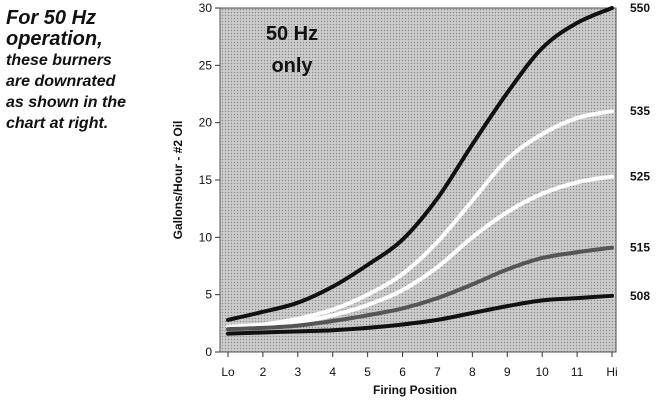  Describe the element at coordinates (640, 248) in the screenshot. I see `series-label-515: 515` at that location.